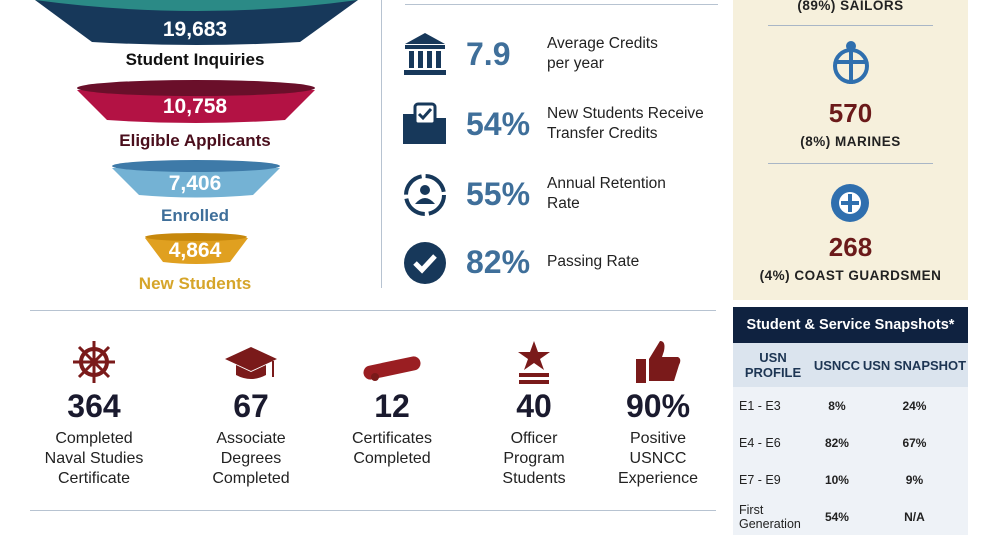  Describe the element at coordinates (195, 59) in the screenshot. I see `funnel-label: Student Inquiries` at that location.